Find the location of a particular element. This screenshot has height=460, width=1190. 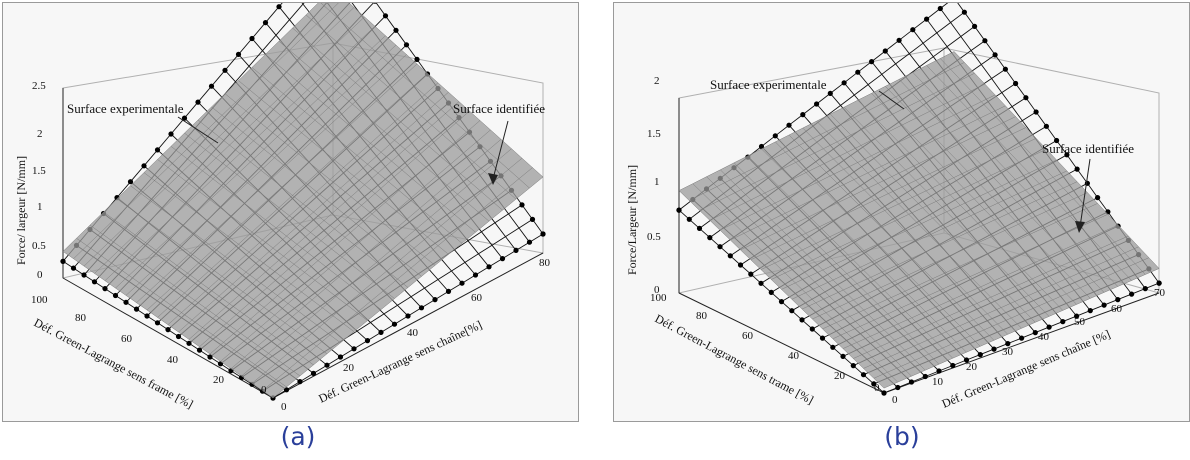

z-tick-b-0: 0 is located at coordinates (657, 290).